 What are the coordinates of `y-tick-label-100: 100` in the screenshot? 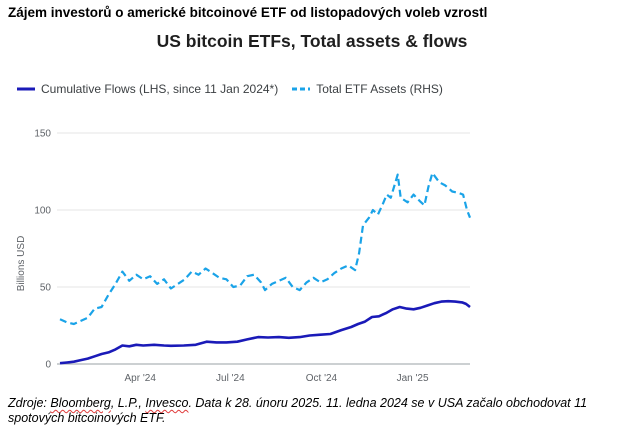 It's located at (42, 211).